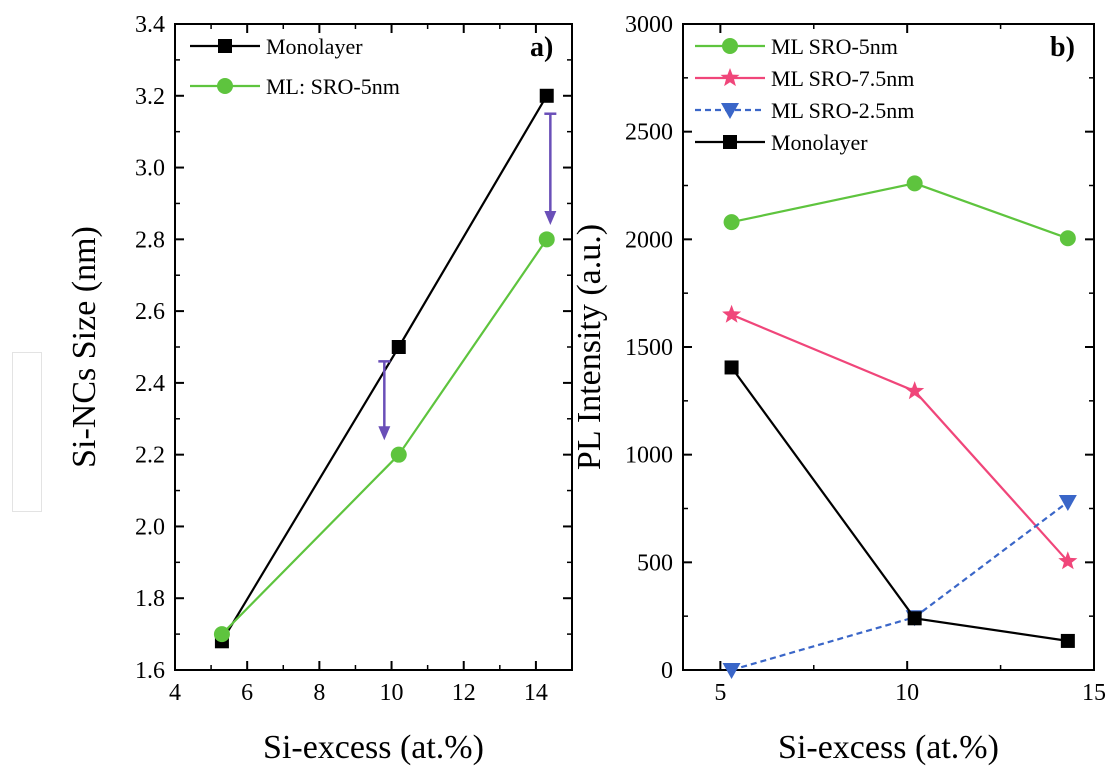 The image size is (1107, 780). What do you see at coordinates (84, 347) in the screenshot?
I see `y-axis-title: Si-NCs Size (nm)` at bounding box center [84, 347].